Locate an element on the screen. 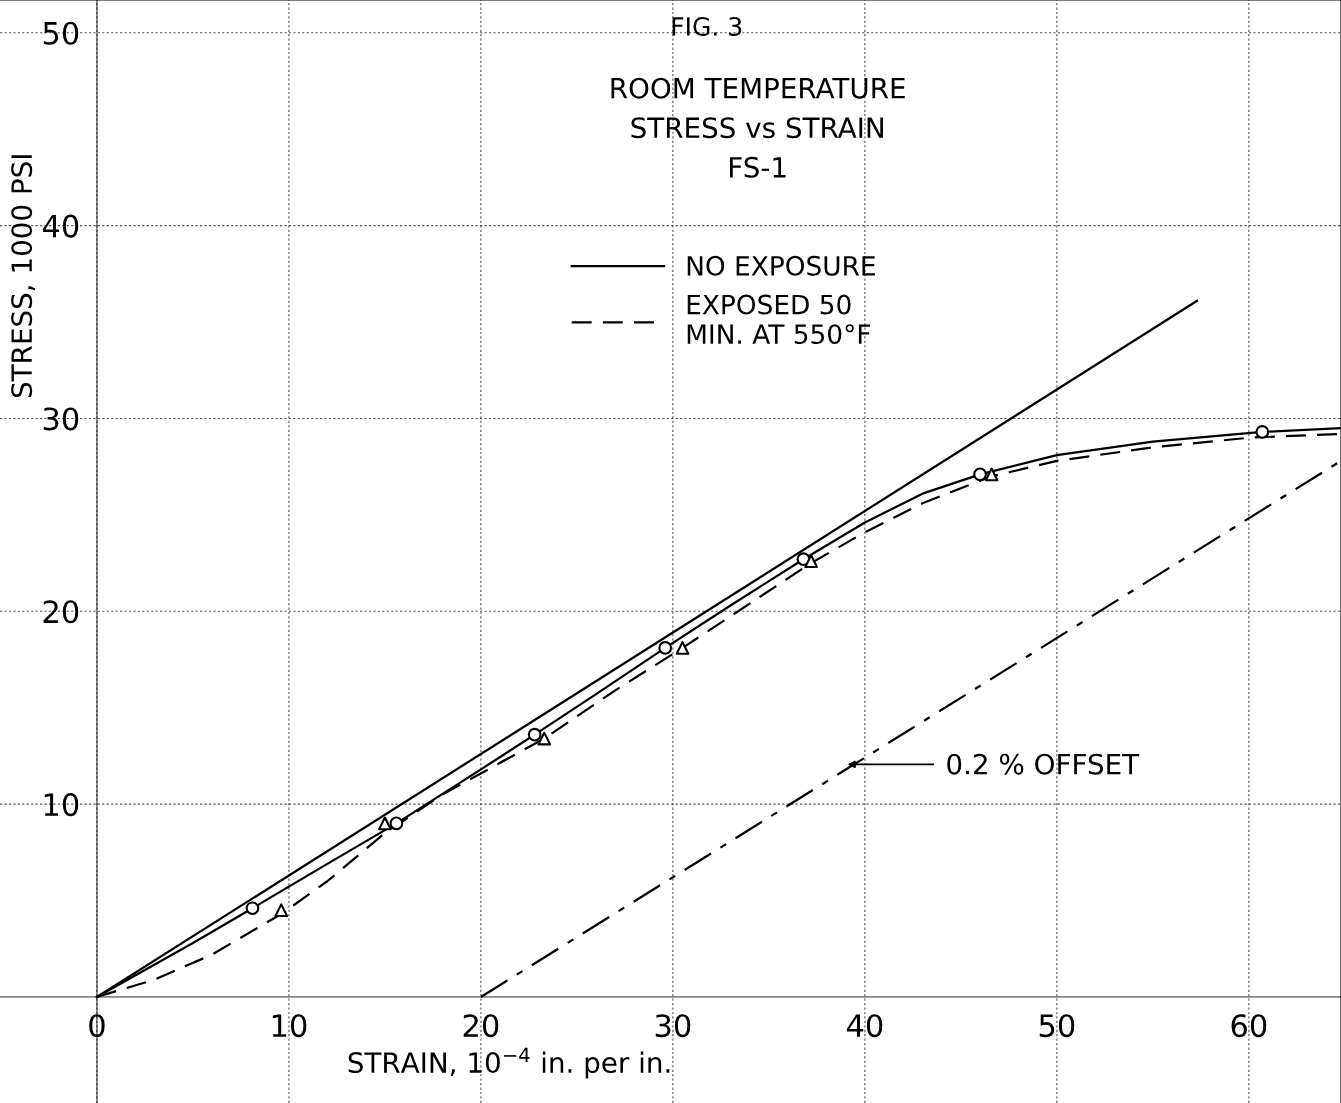 The width and height of the screenshot is (1341, 1103). x-tick-label: 30 is located at coordinates (673, 1026).